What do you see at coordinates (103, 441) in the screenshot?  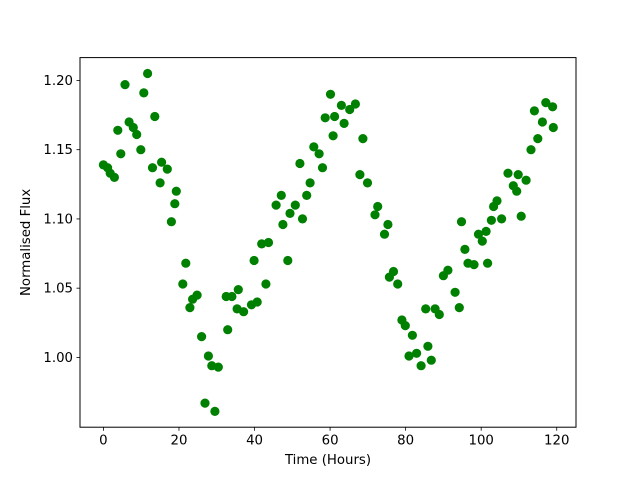 I see `x-tick-label: 0` at bounding box center [103, 441].